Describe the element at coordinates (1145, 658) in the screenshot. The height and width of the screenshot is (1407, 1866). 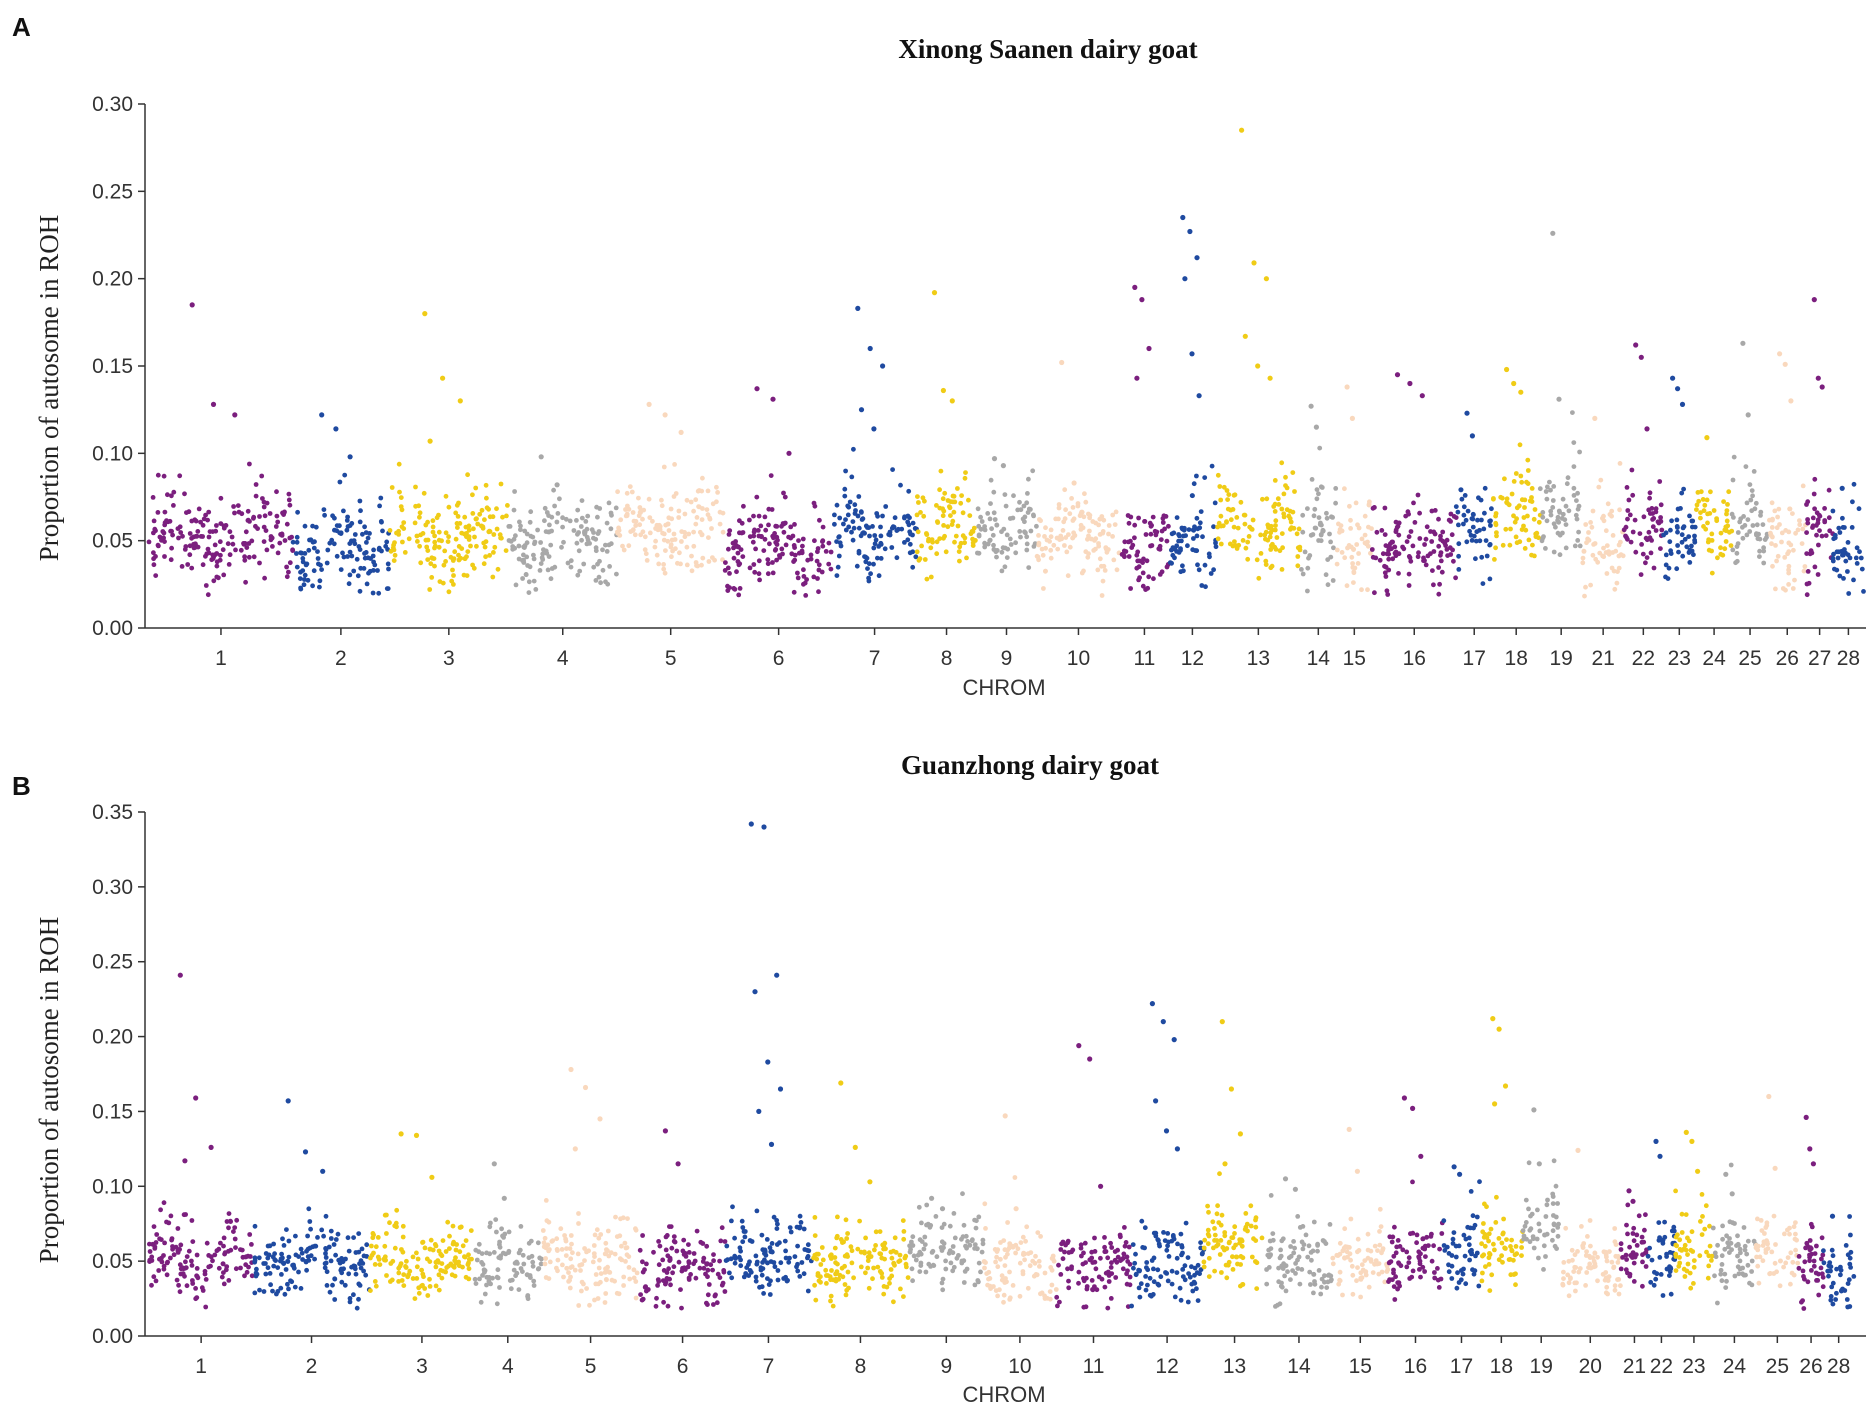
I see `x-tick-label: 11` at that location.